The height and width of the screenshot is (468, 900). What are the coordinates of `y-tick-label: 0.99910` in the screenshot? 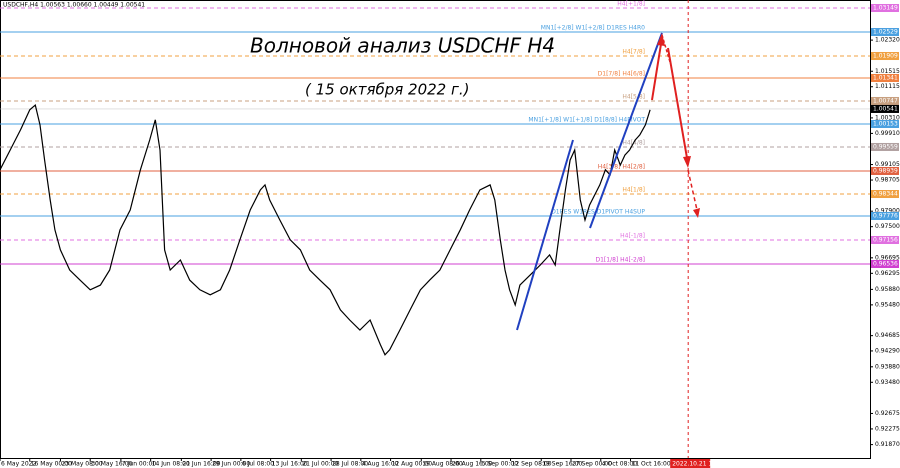 It's located at (887, 133).